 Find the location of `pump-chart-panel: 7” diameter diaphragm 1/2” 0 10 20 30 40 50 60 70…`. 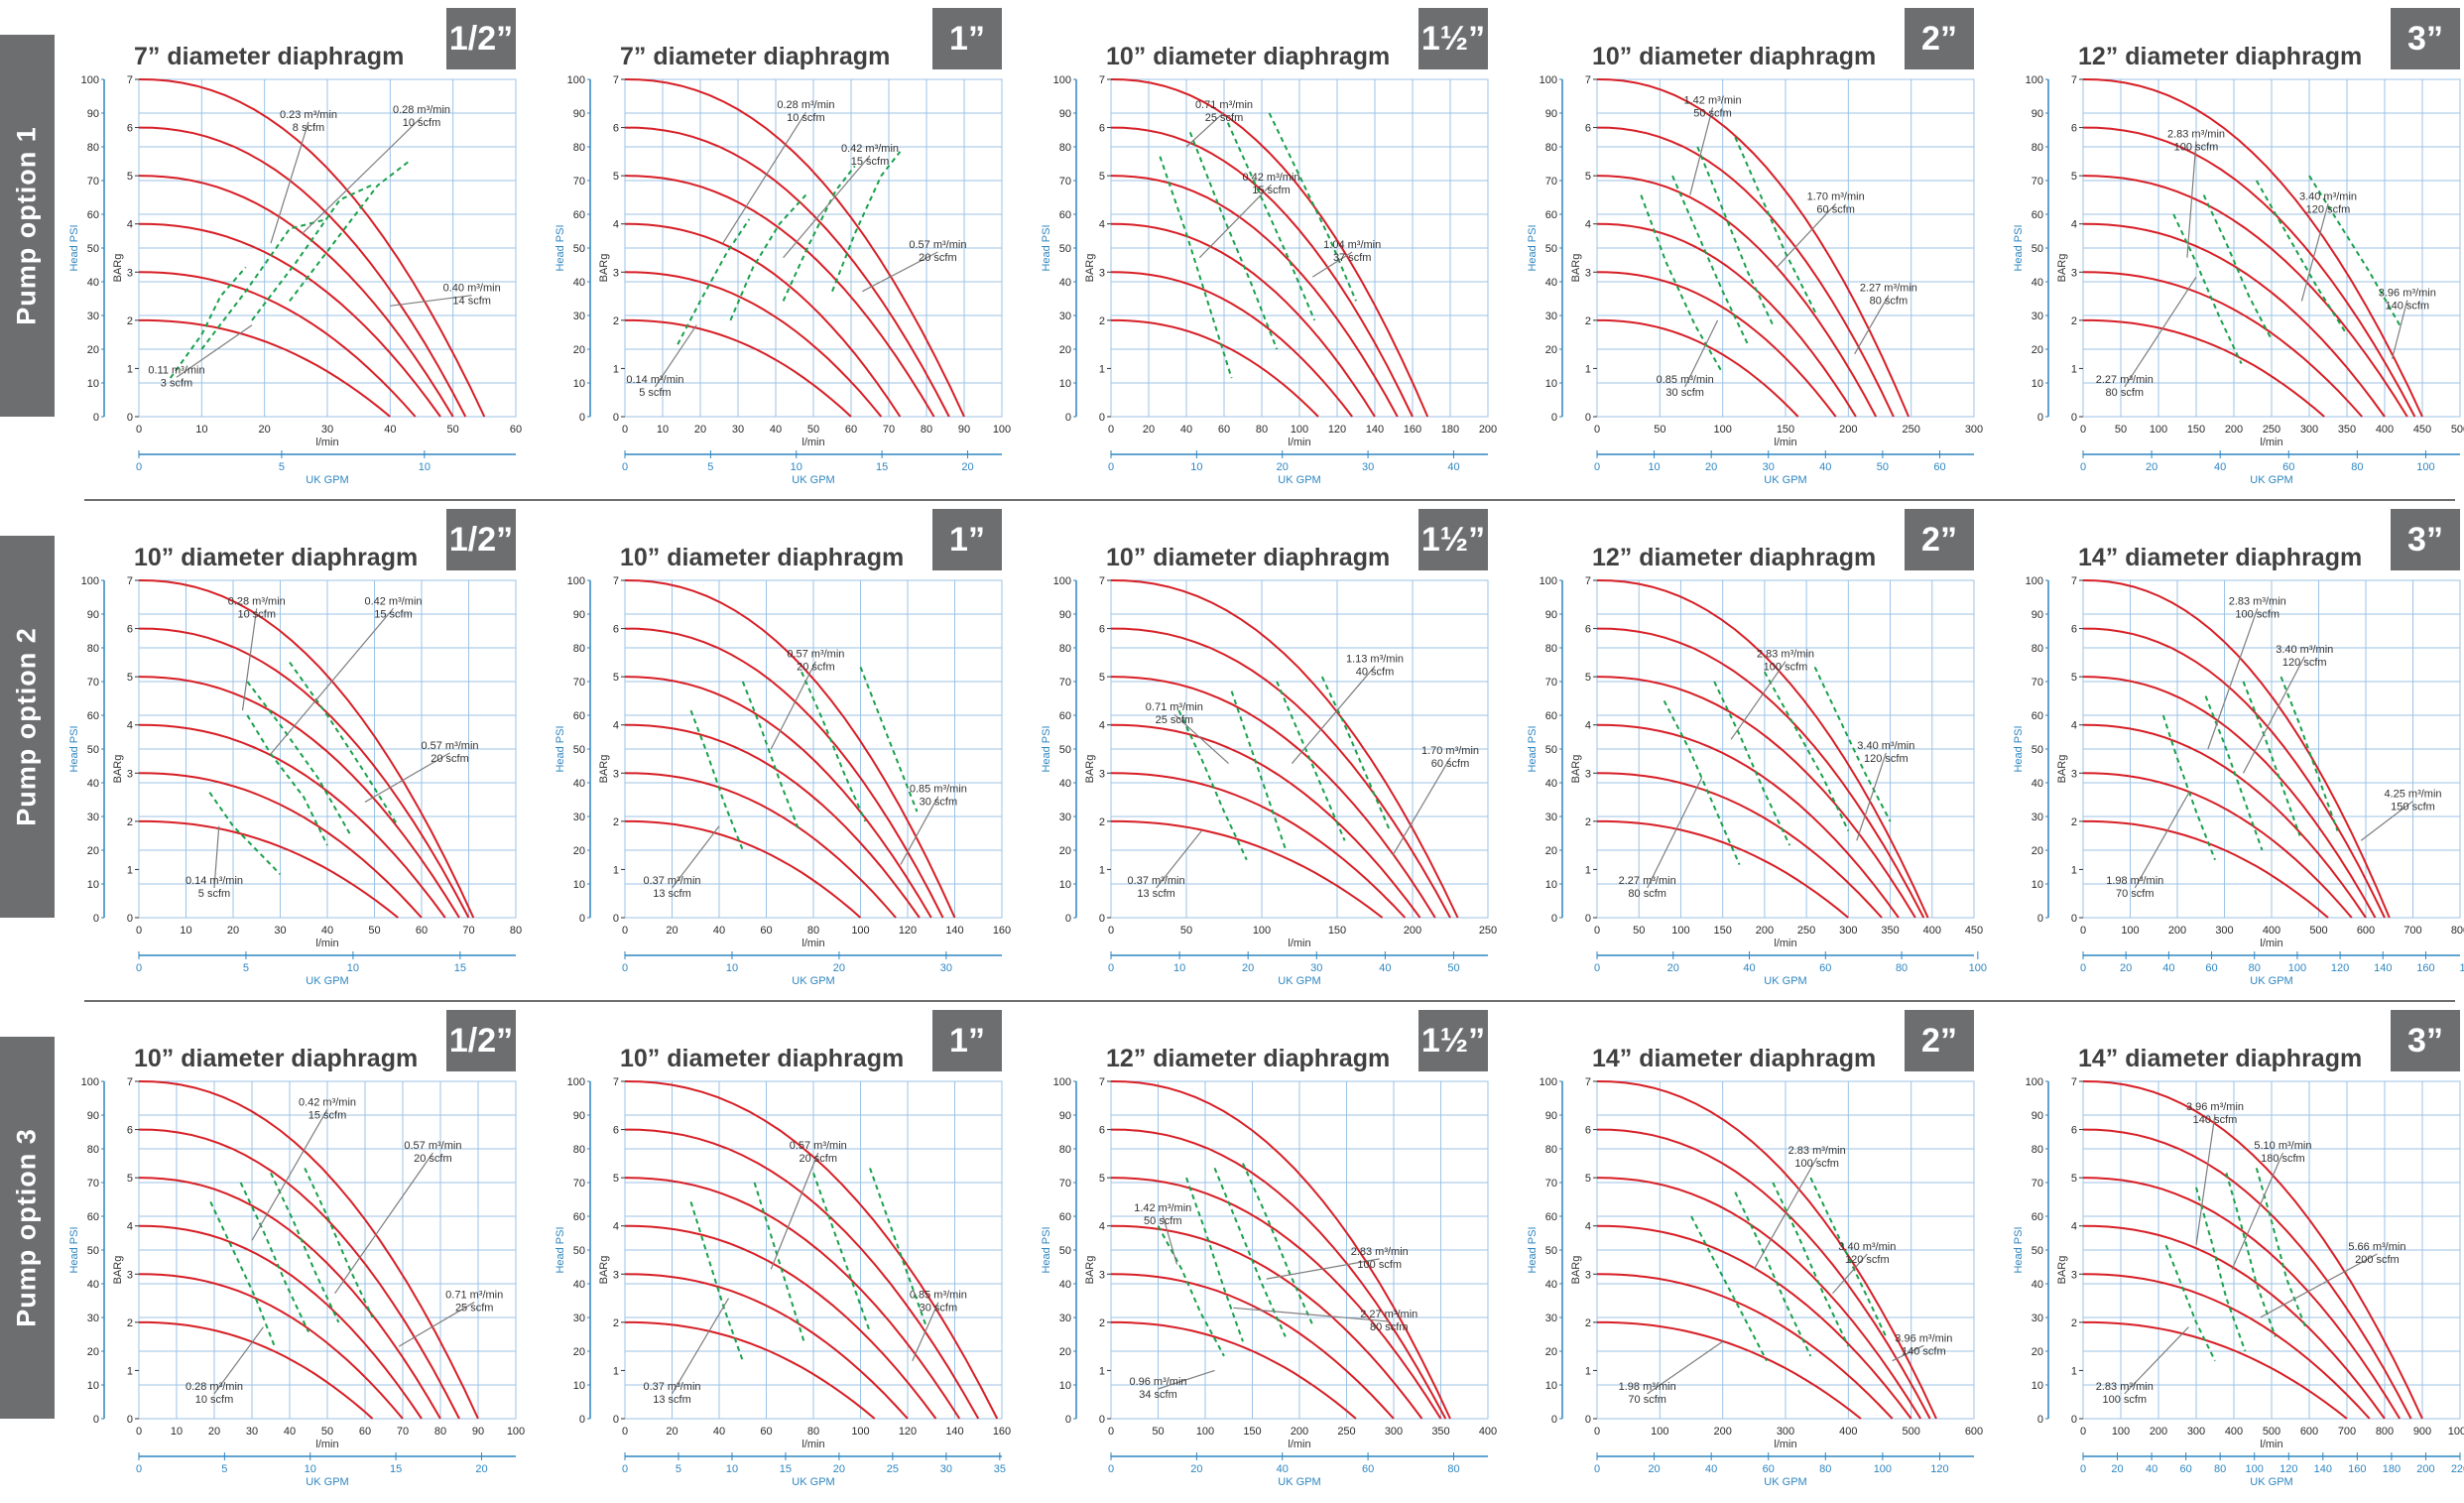

pump-chart-panel: 7” diameter diaphragm 1/2” 0 10 20 30 40 50 60 70… is located at coordinates (300, 250).